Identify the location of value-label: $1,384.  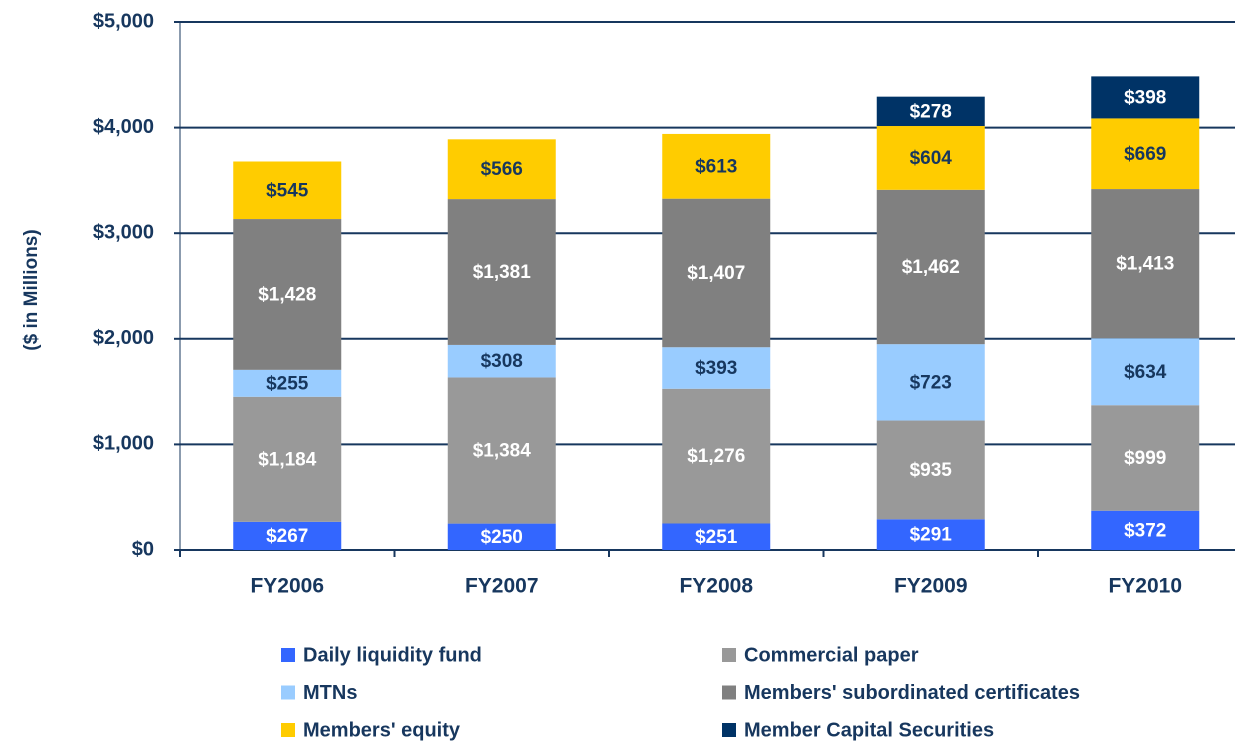
(502, 451).